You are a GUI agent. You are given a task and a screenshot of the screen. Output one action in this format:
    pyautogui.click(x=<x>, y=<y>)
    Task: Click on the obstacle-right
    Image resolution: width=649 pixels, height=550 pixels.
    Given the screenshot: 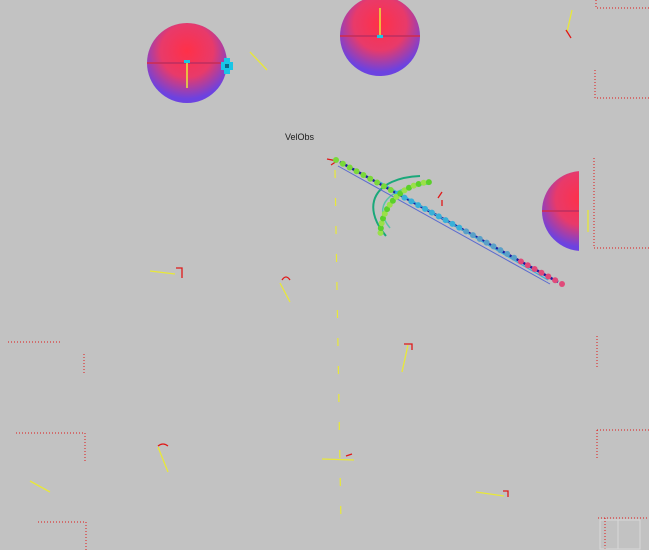 What is the action you would take?
    pyautogui.click(x=560, y=211)
    